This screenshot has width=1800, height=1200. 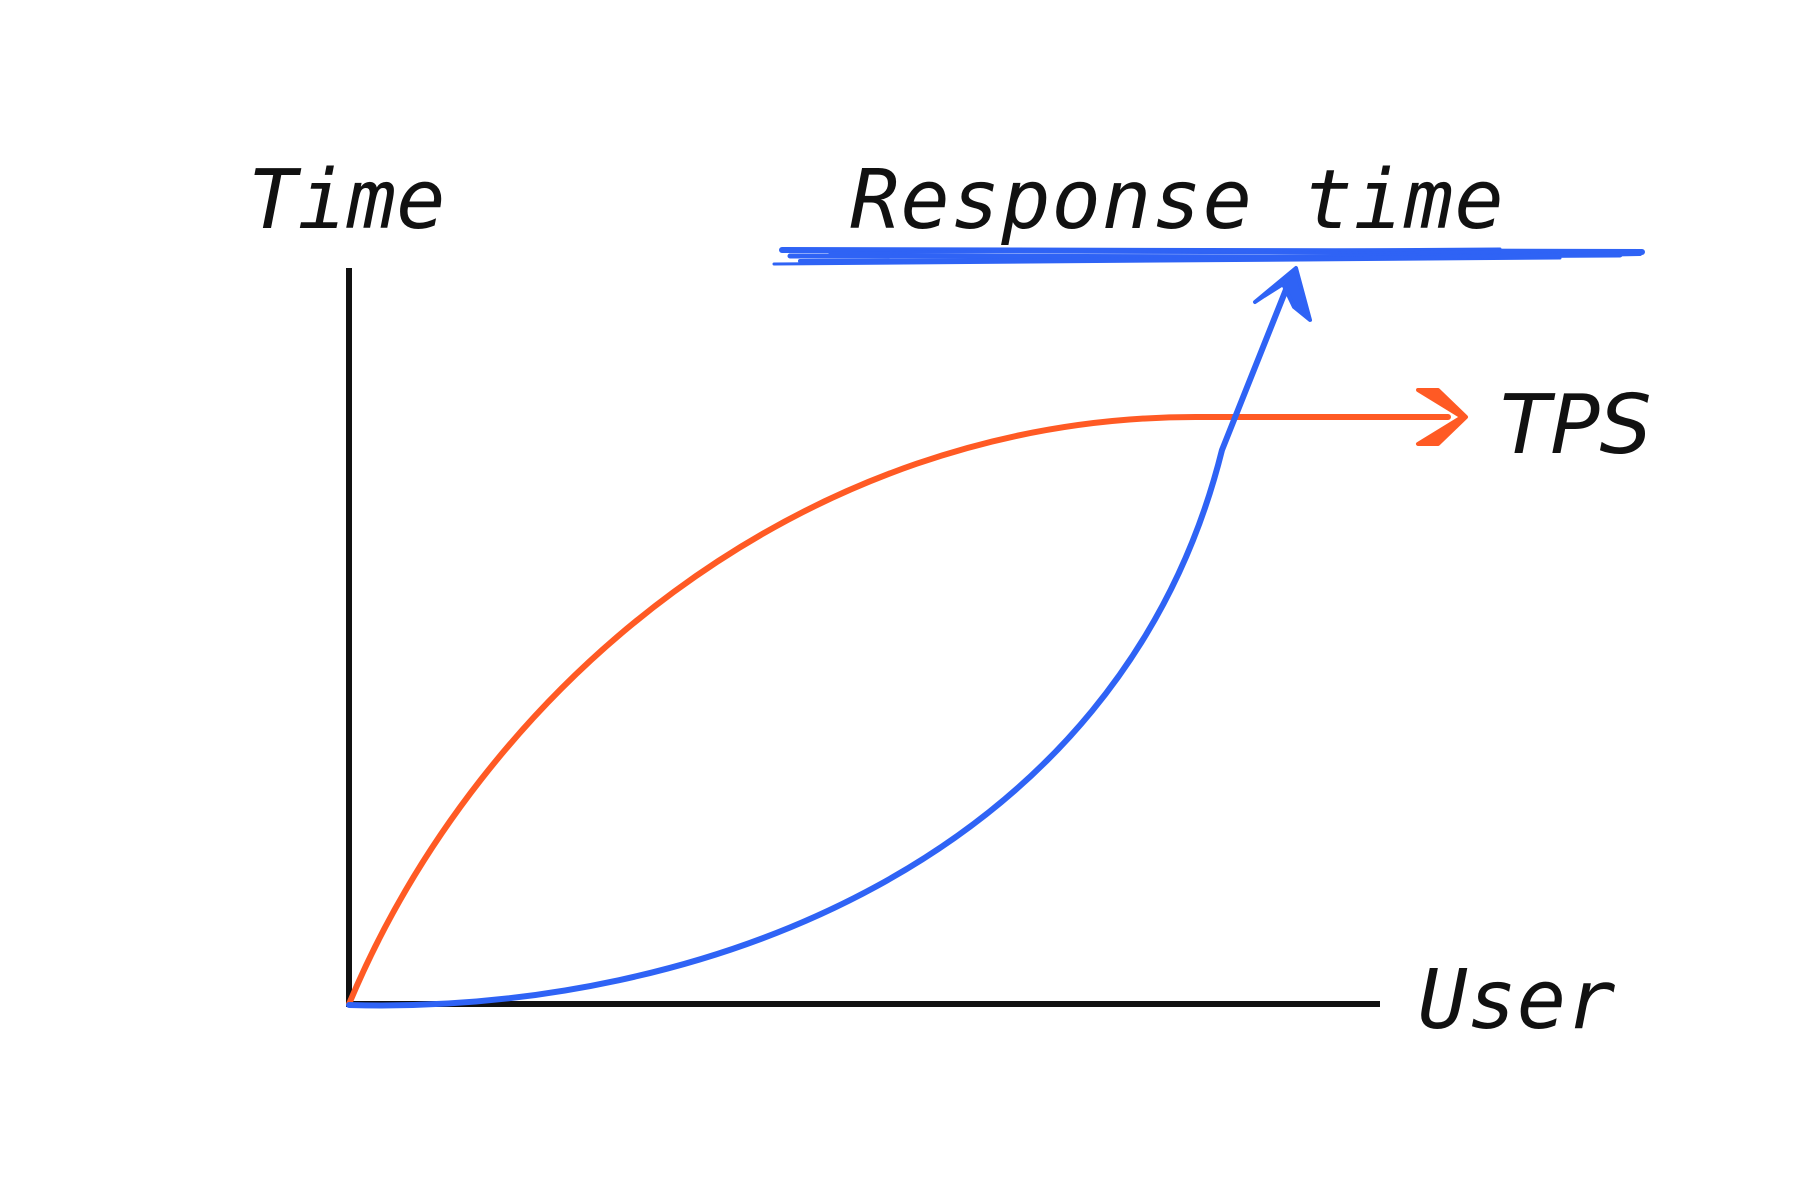 What do you see at coordinates (1208, 256) in the screenshot?
I see `response-time-underline` at bounding box center [1208, 256].